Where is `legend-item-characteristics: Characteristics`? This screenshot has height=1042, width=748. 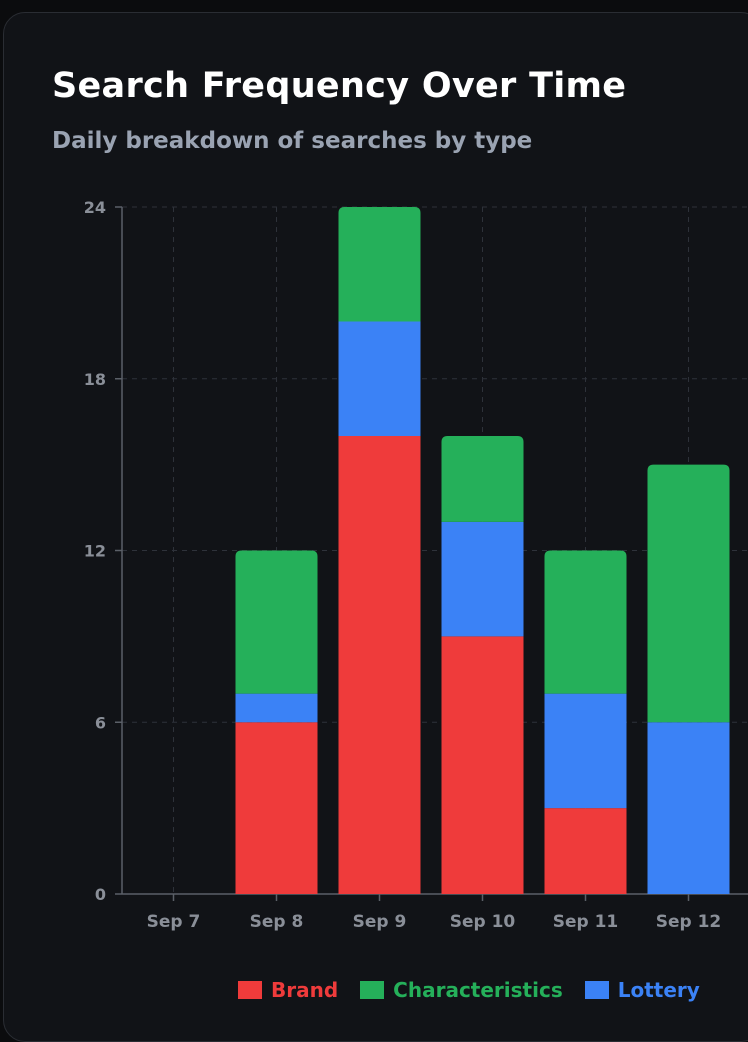 legend-item-characteristics: Characteristics is located at coordinates (461, 990).